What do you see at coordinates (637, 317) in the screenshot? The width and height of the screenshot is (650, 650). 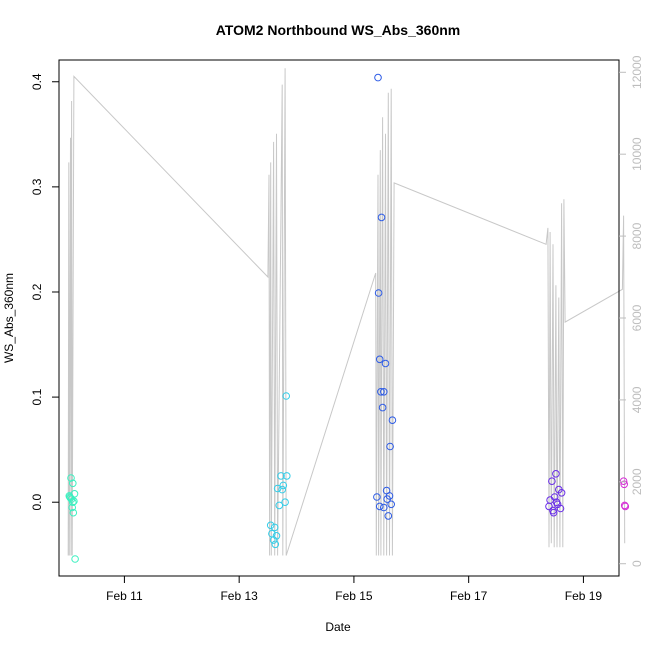 I see `y2-tick-label: 6000` at bounding box center [637, 317].